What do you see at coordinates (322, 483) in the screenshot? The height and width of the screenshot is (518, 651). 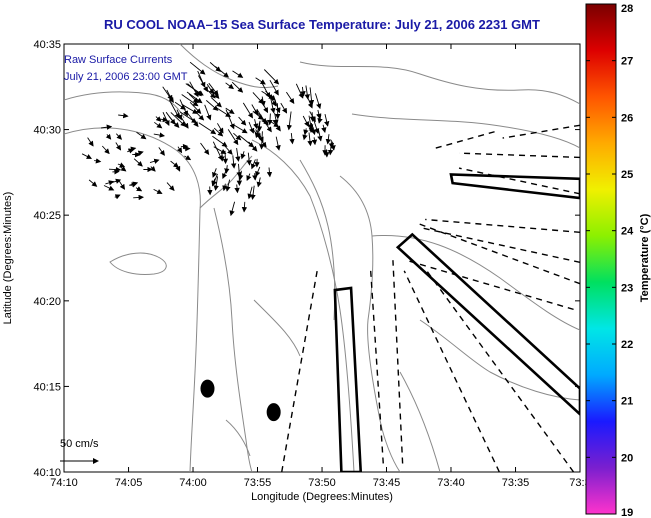 I see `x-tick-label: 73:50` at bounding box center [322, 483].